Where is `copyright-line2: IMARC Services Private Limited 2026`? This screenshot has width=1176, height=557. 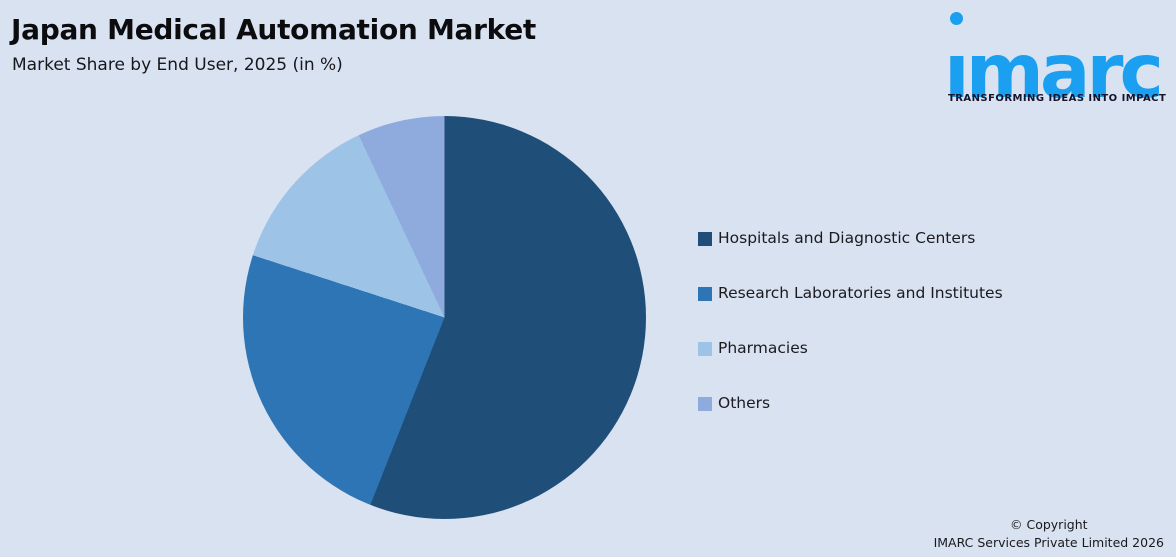
copyright-line2: IMARC Services Private Limited 2026 is located at coordinates (1048, 542).